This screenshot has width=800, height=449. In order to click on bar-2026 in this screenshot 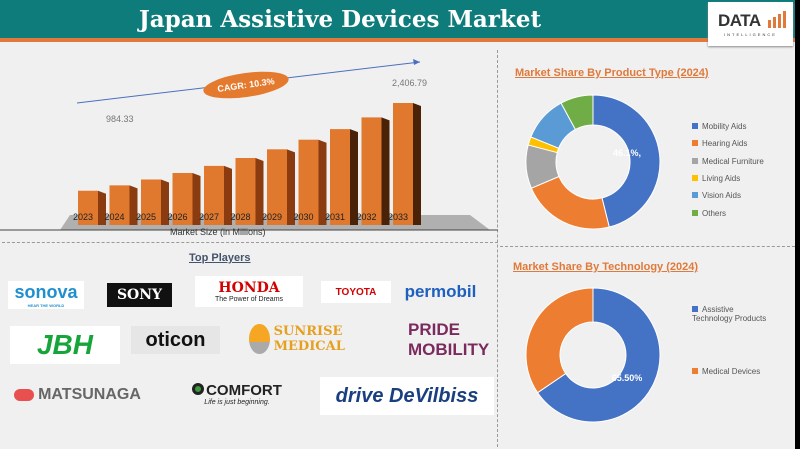, I will do `click(182, 198)`.